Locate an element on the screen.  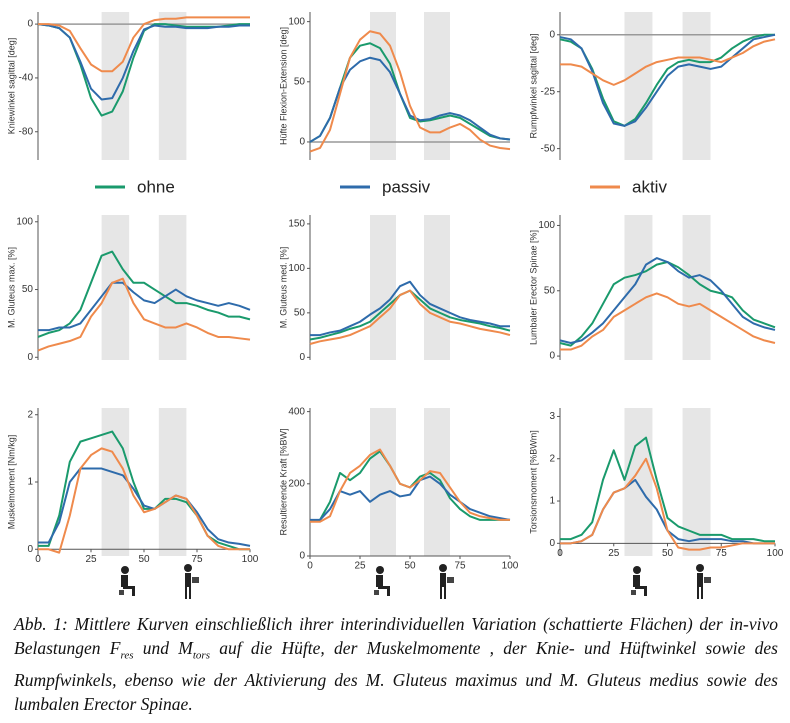
y-tick-label: -40 is located at coordinates (26, 78).